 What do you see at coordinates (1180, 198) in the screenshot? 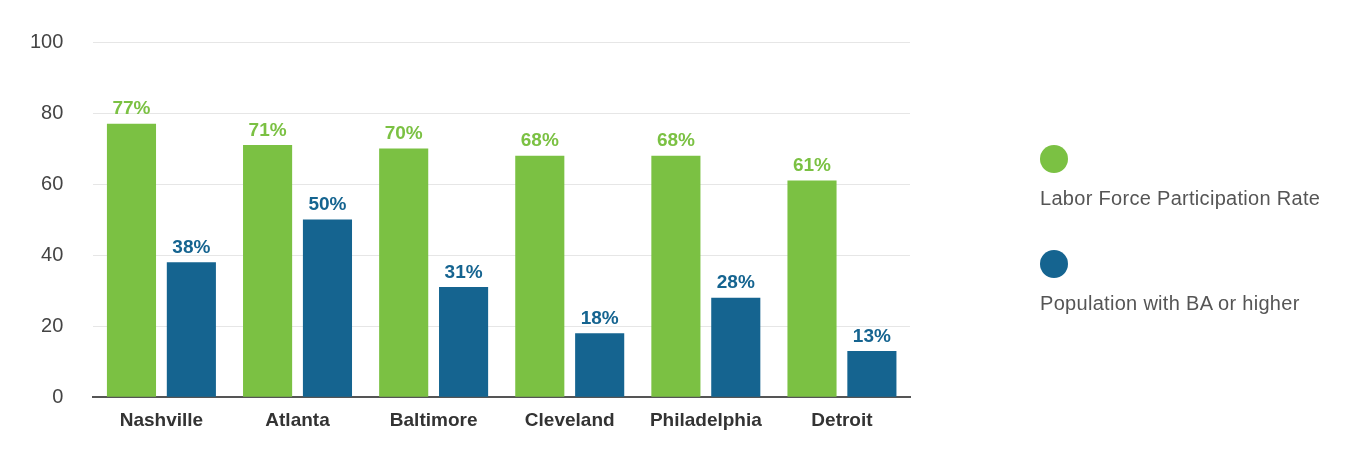
I see `legend-label: Labor Force Participation Rate` at bounding box center [1180, 198].